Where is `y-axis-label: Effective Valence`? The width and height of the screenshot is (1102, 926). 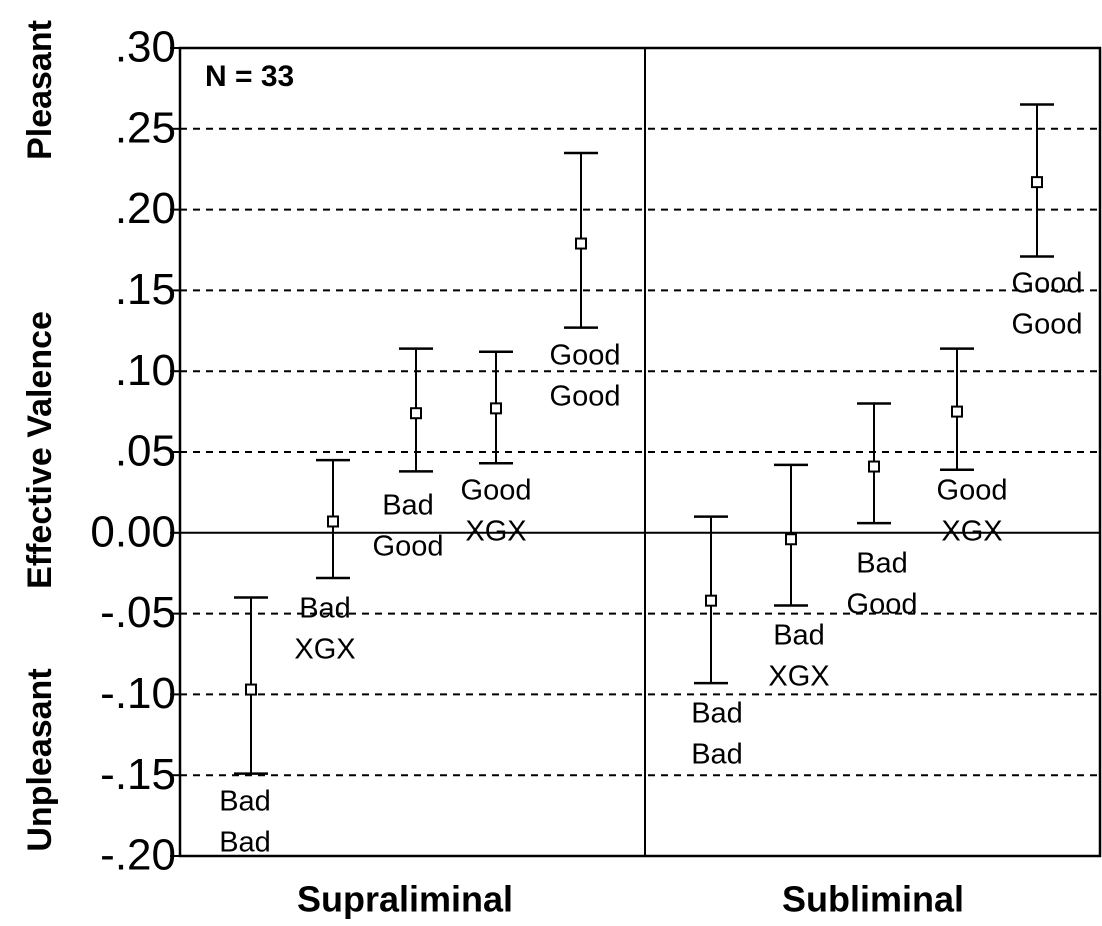 y-axis-label: Effective Valence is located at coordinates (40, 450).